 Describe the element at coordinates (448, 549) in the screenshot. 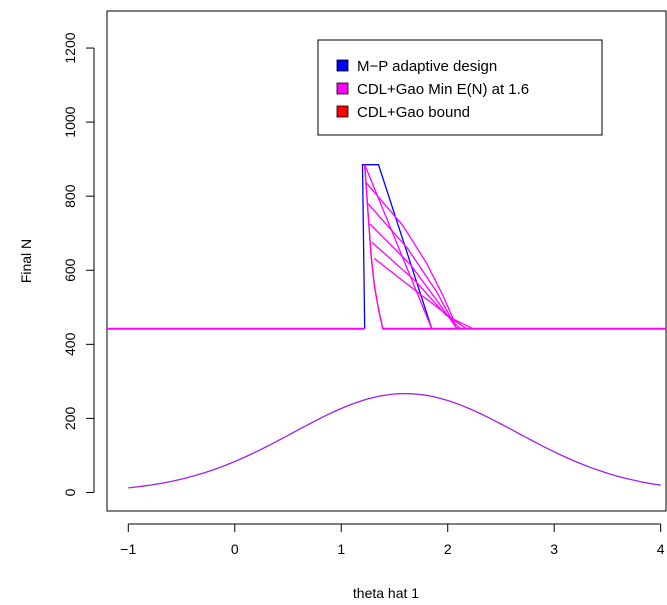

I see `x-tick-label: 2` at that location.